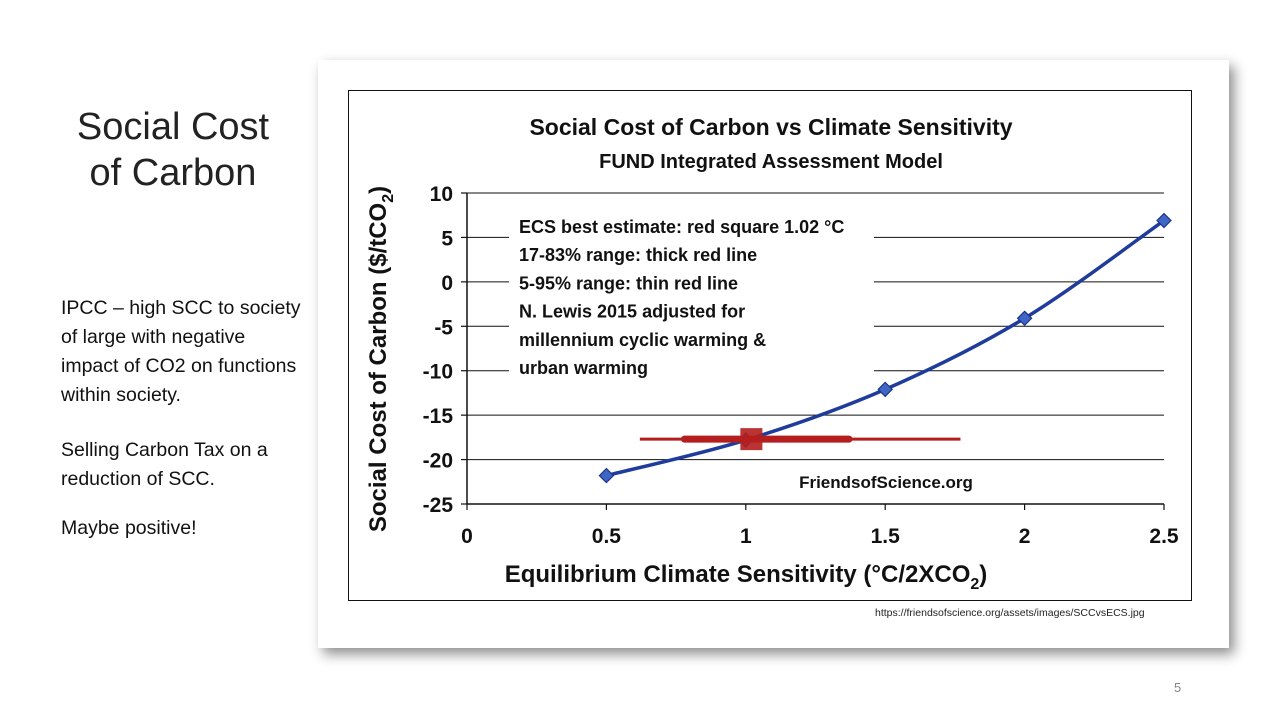 This screenshot has width=1280, height=720. Describe the element at coordinates (1178, 687) in the screenshot. I see `page-number: 5` at that location.